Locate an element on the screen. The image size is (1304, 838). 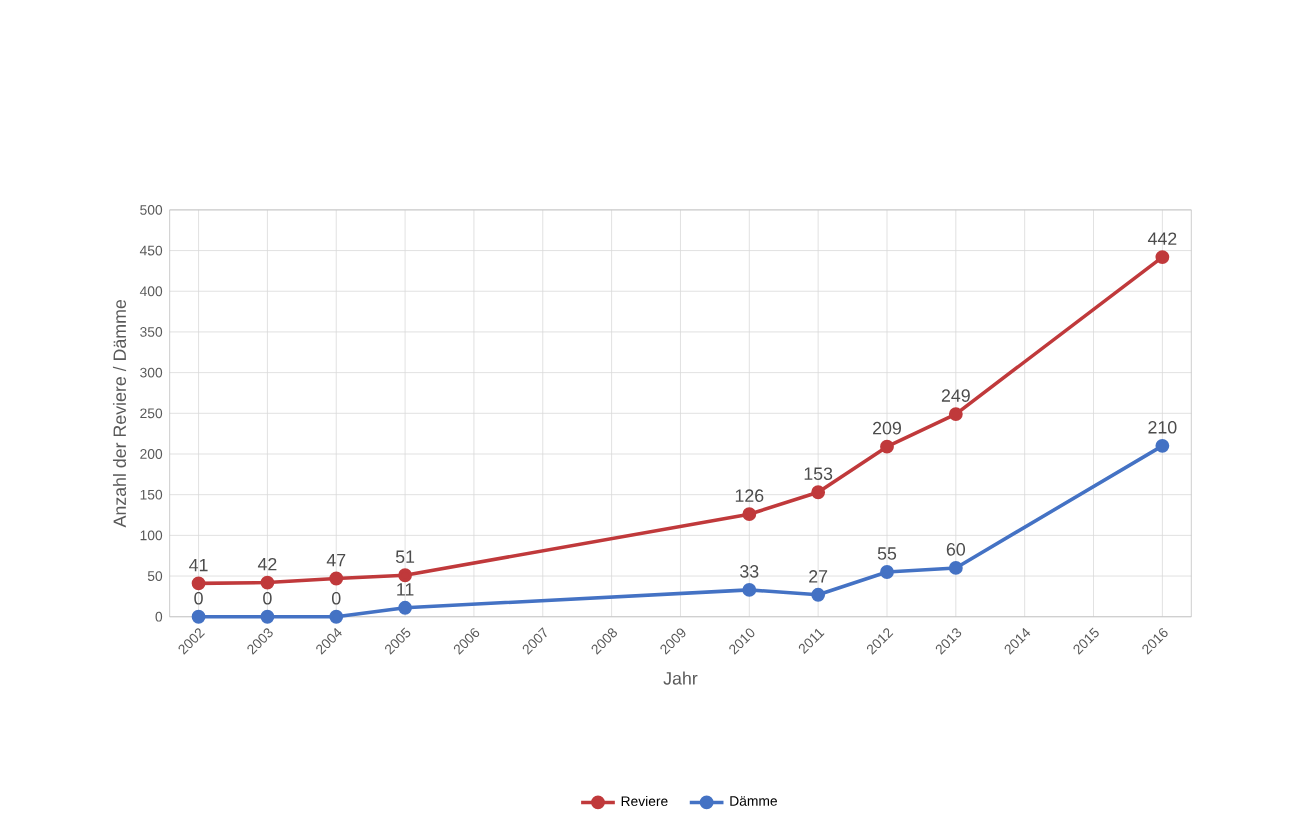
y-axis-title: Anzahl der Reviere / Dämme is located at coordinates (119, 413).